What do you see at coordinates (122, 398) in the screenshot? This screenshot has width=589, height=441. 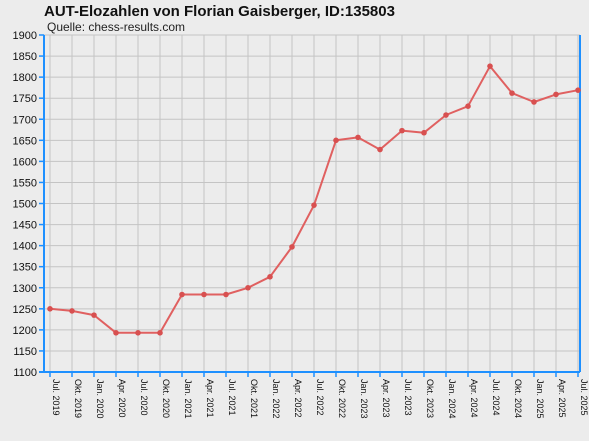 I see `x-tick-label: Apr. 2020` at bounding box center [122, 398].